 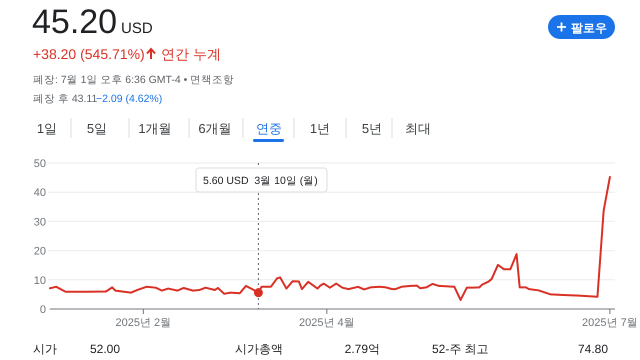 I want to click on text: +38.20 (545.71%), so click(x=89, y=54).